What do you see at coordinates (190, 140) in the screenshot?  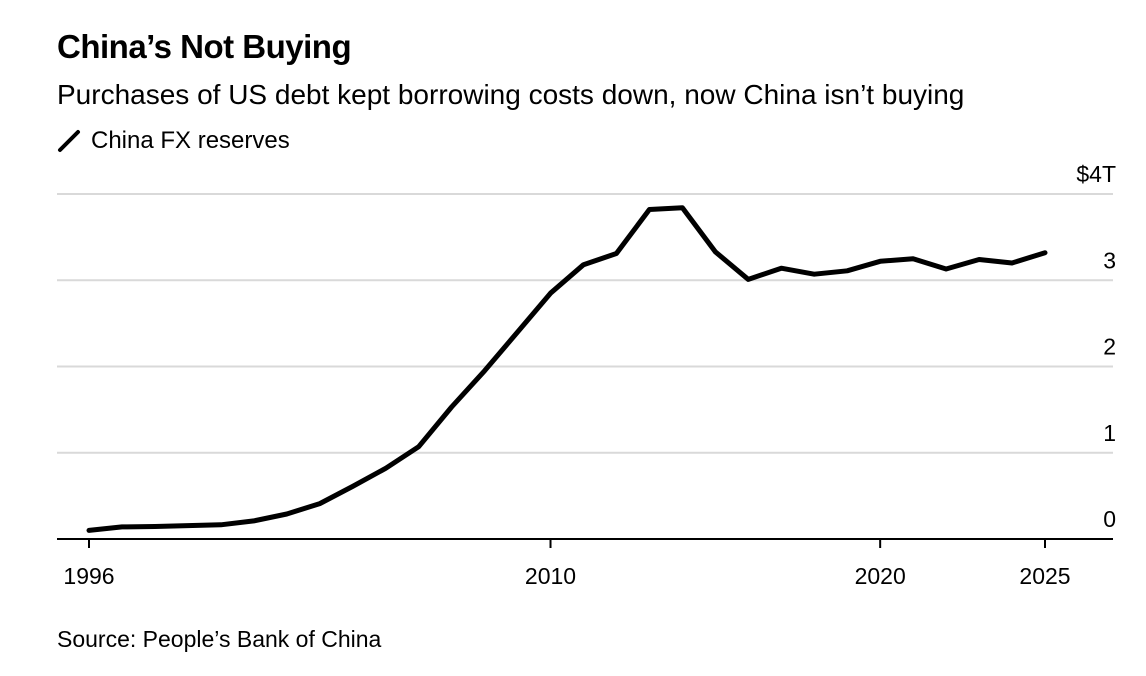 I see `legend-label: China FX reserves` at bounding box center [190, 140].